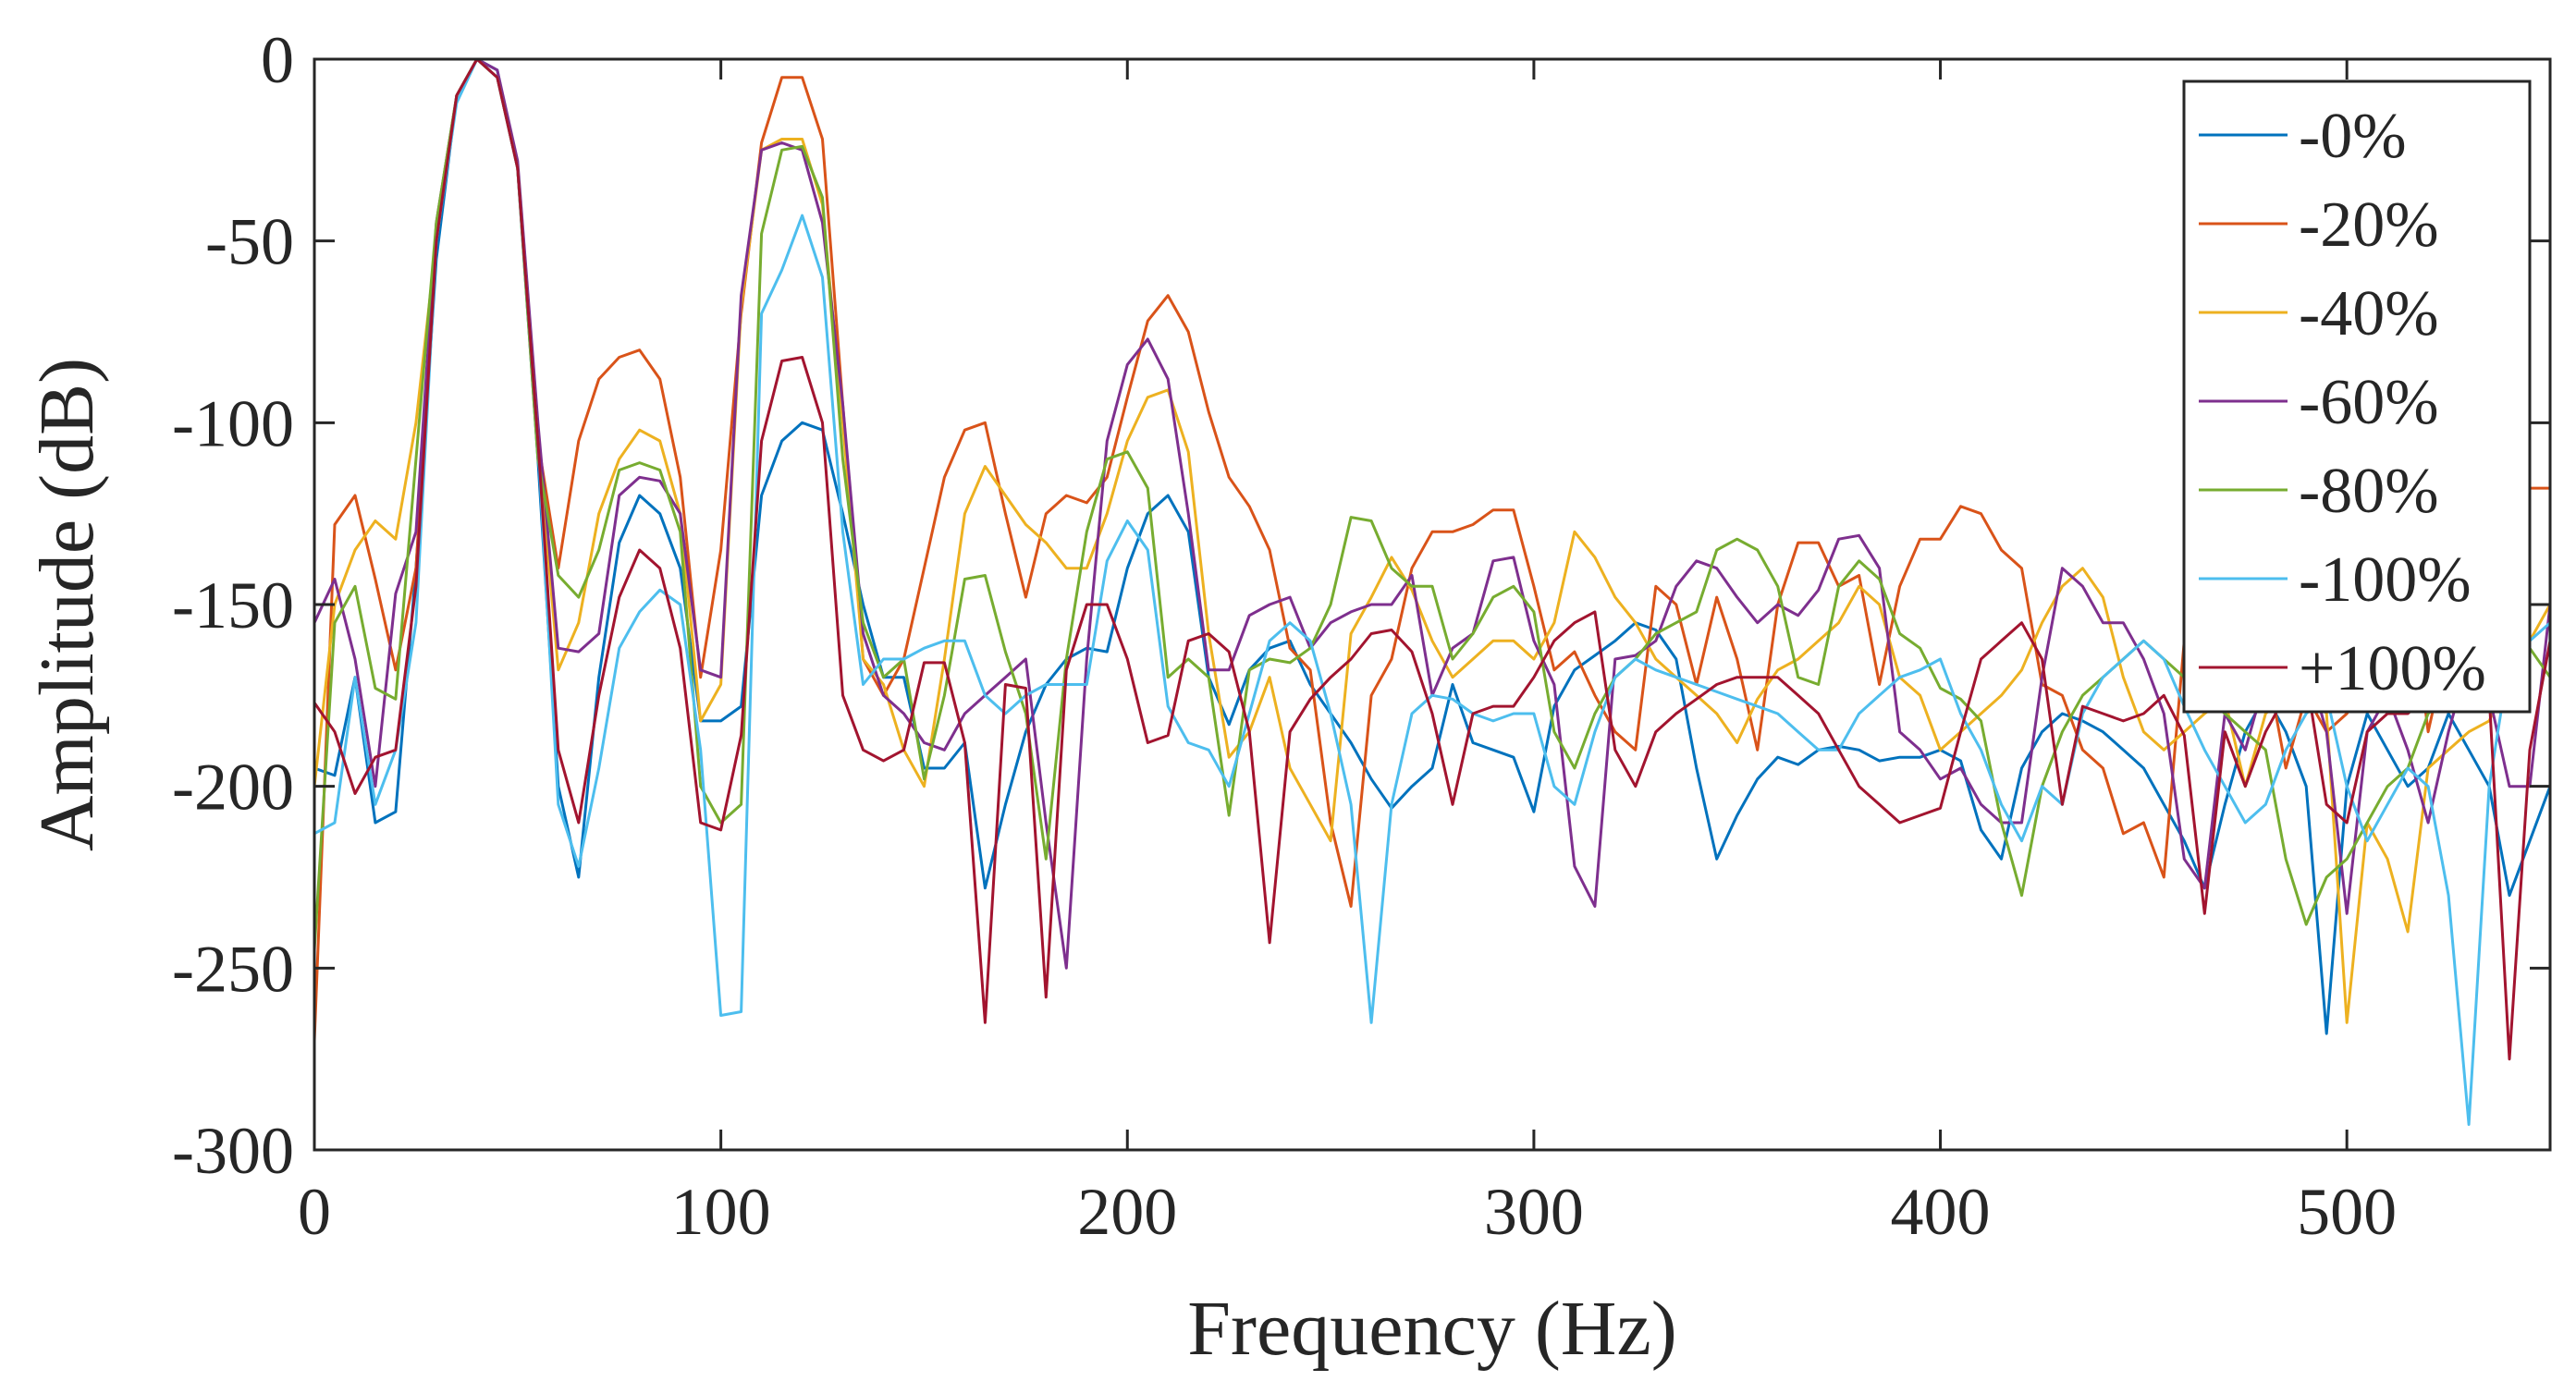  Describe the element at coordinates (721, 1212) in the screenshot. I see `x-tick-label: 100` at that location.